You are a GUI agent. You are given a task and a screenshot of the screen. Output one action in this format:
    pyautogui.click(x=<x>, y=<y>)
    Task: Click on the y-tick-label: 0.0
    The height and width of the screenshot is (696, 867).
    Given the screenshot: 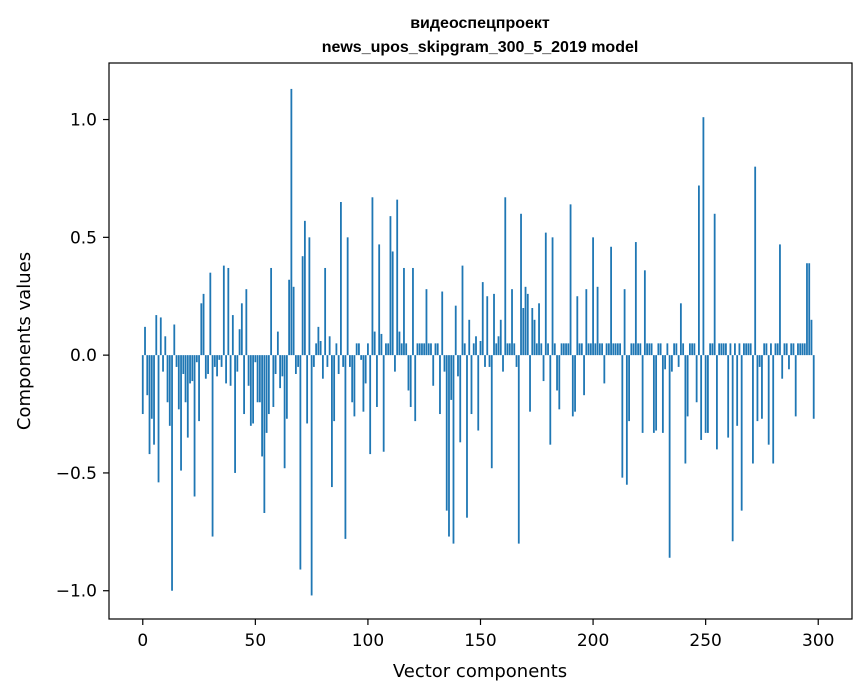 What is the action you would take?
    pyautogui.click(x=83, y=356)
    